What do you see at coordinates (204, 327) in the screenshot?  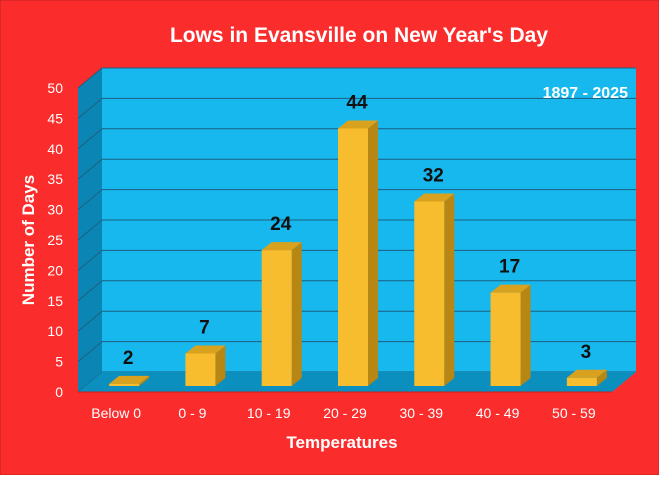 I see `data-label: 7` at bounding box center [204, 327].